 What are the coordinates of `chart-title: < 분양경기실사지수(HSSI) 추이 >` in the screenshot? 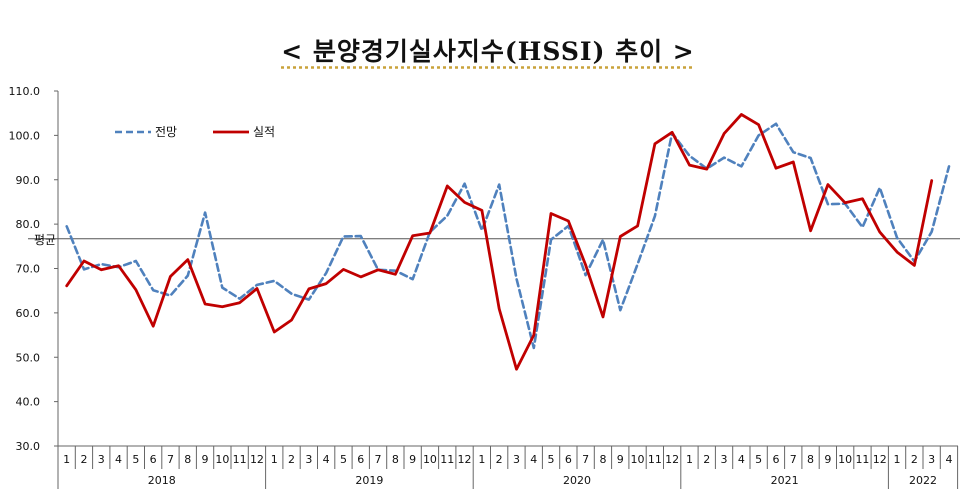 It's located at (488, 50).